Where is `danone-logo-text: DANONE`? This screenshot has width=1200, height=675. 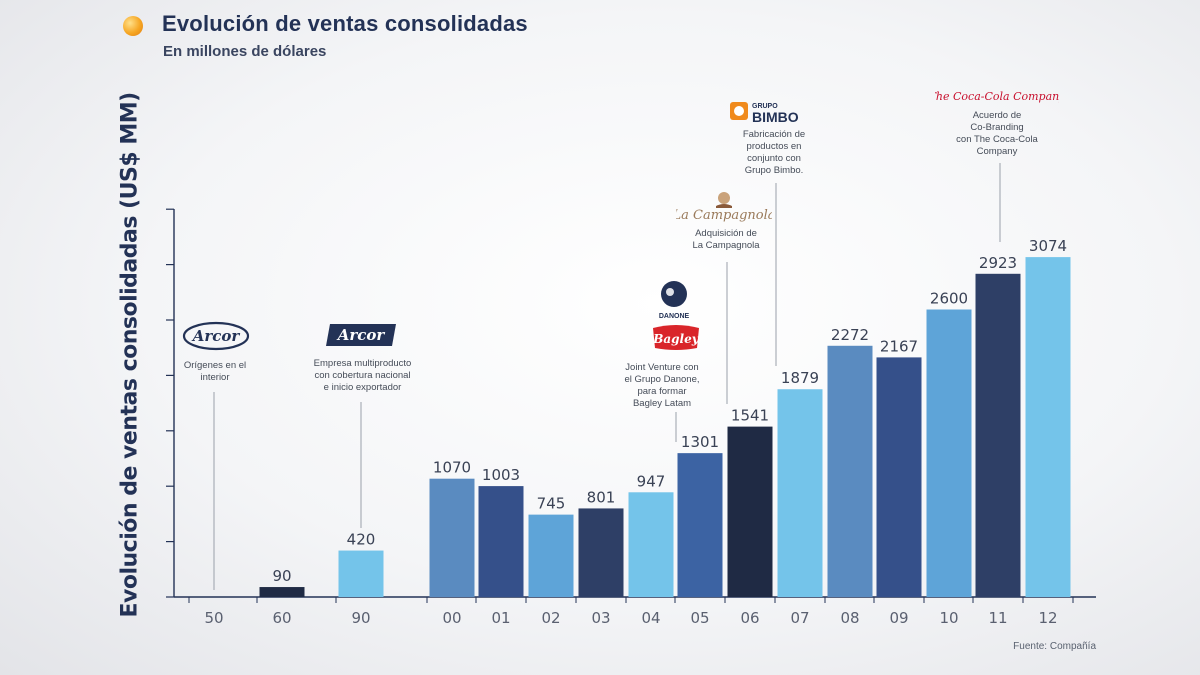 danone-logo-text: DANONE is located at coordinates (674, 316).